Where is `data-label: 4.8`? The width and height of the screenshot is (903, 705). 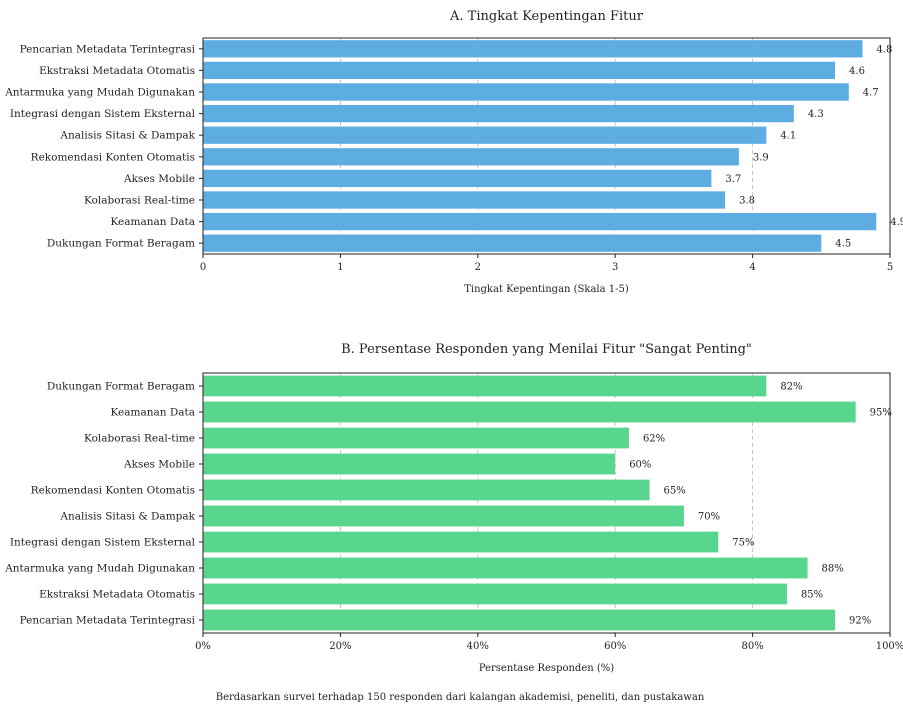
data-label: 4.8 is located at coordinates (885, 49).